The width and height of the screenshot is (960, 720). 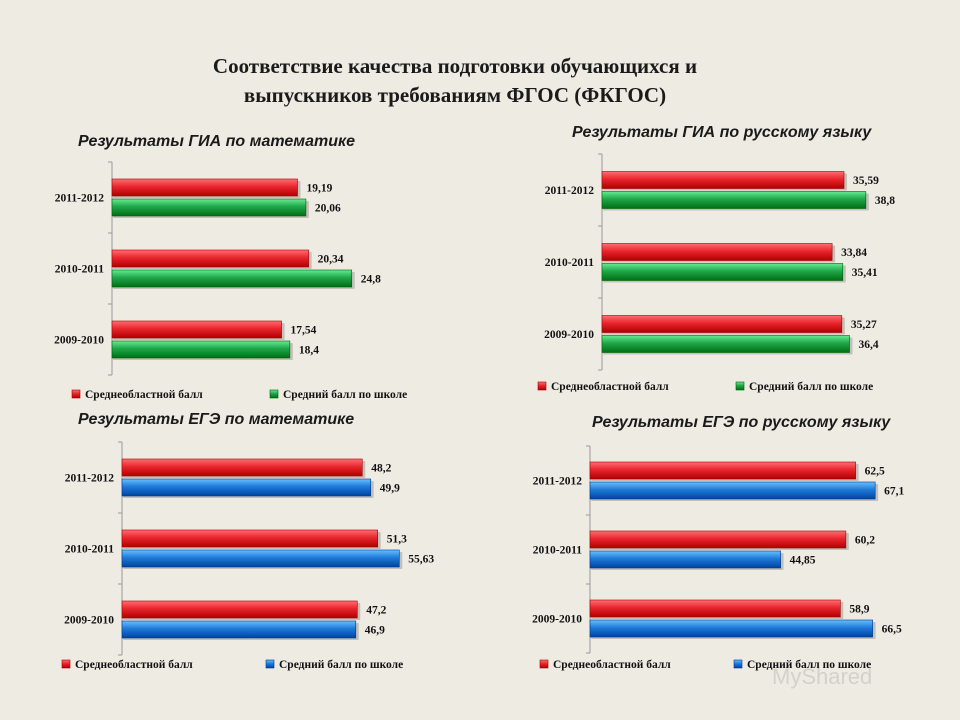 I want to click on chart-title-gia-math: Результаты ГИА по математике, so click(x=217, y=141).